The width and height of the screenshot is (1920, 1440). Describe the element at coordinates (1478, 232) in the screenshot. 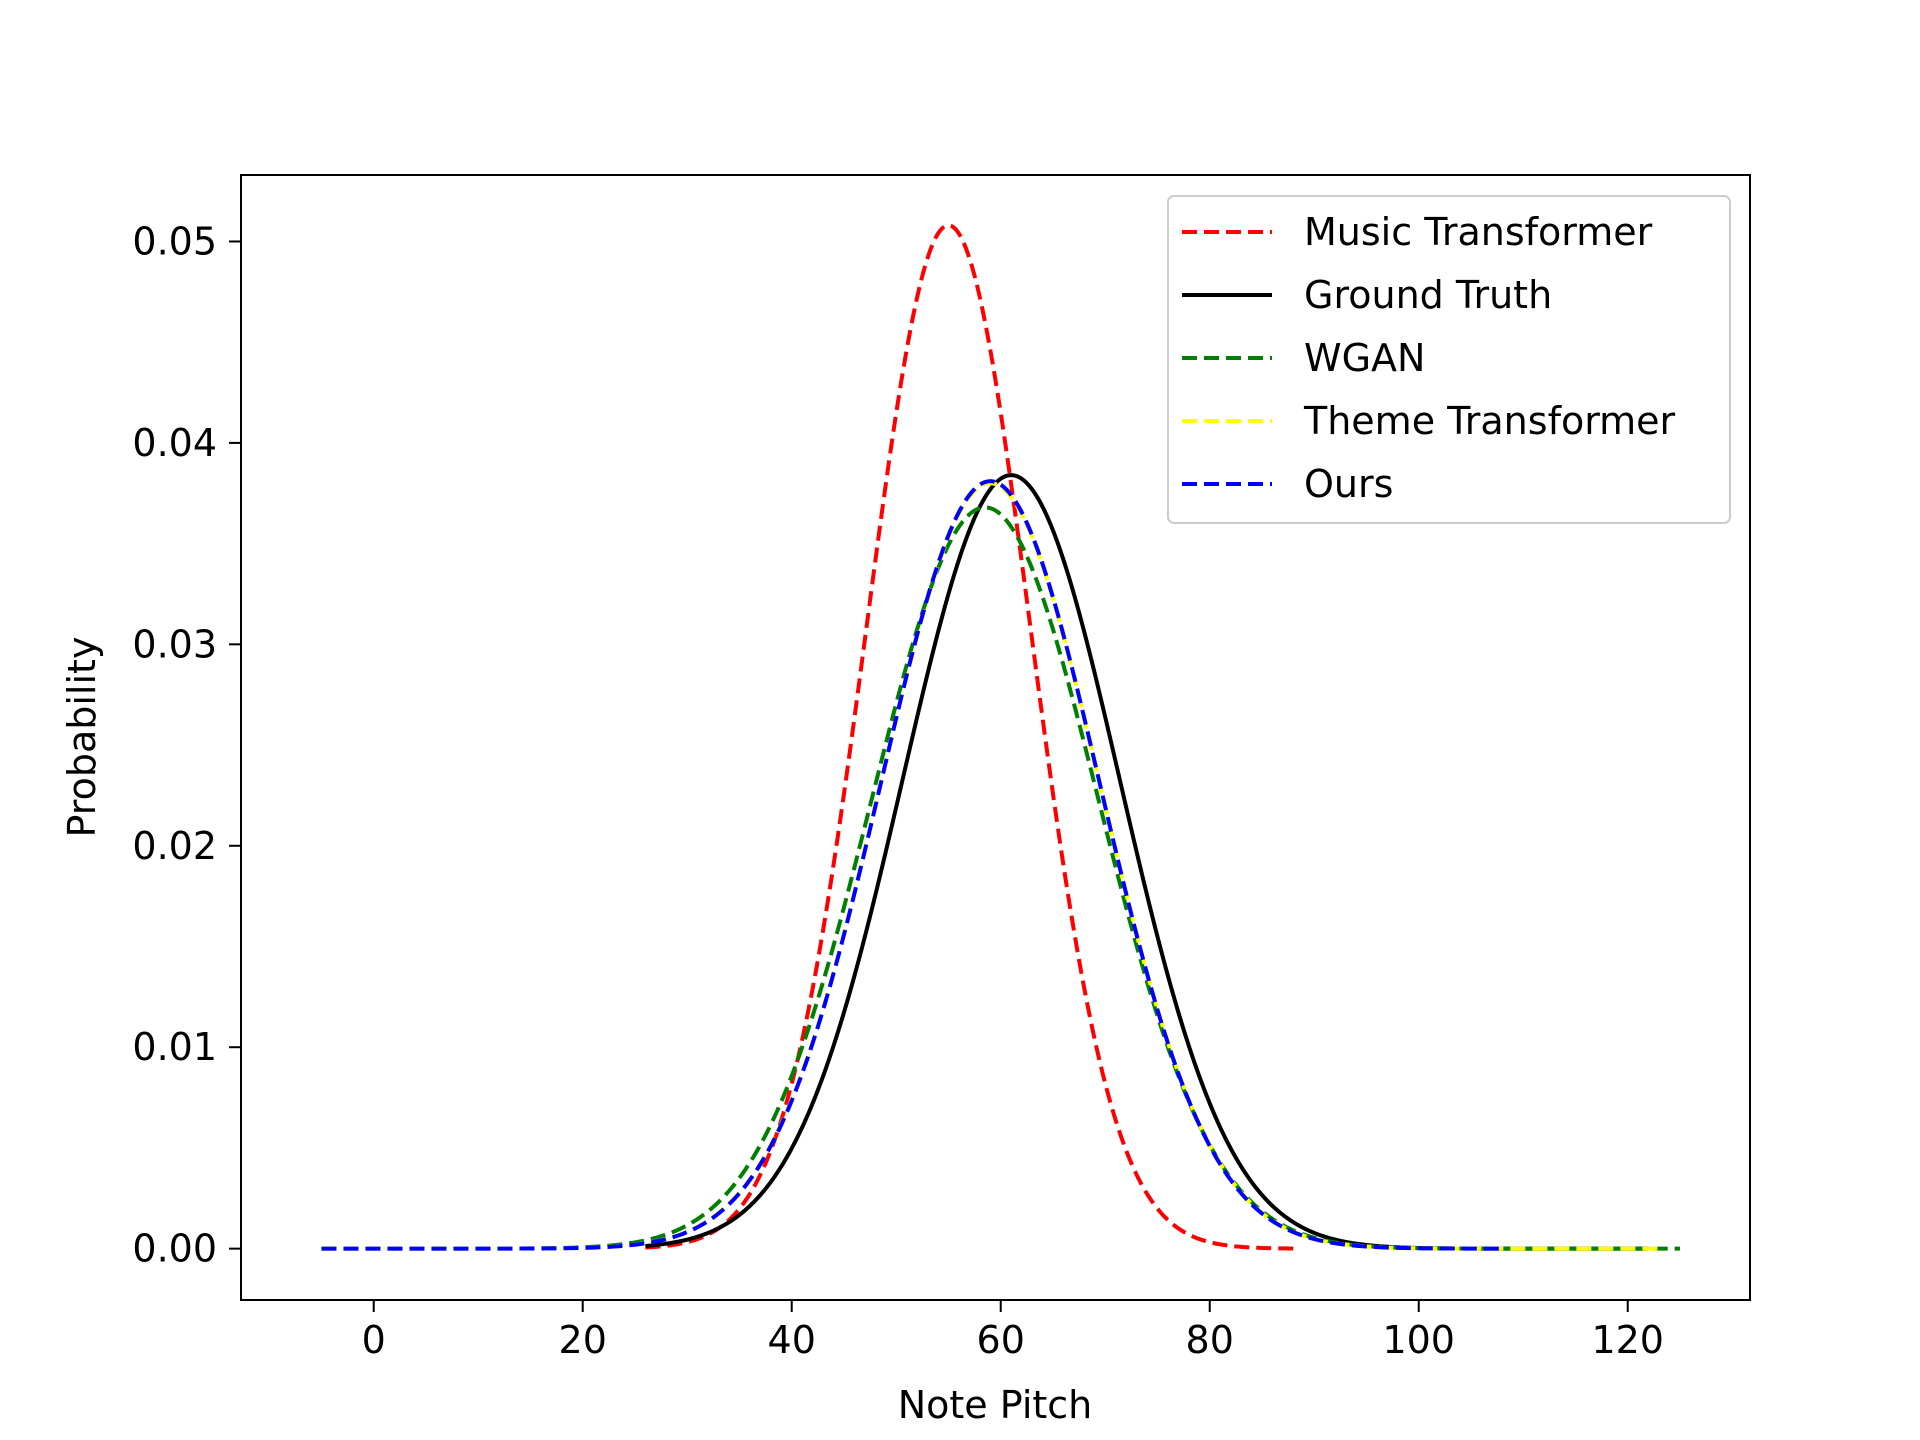

I see `legend-label: Music Transformer` at that location.